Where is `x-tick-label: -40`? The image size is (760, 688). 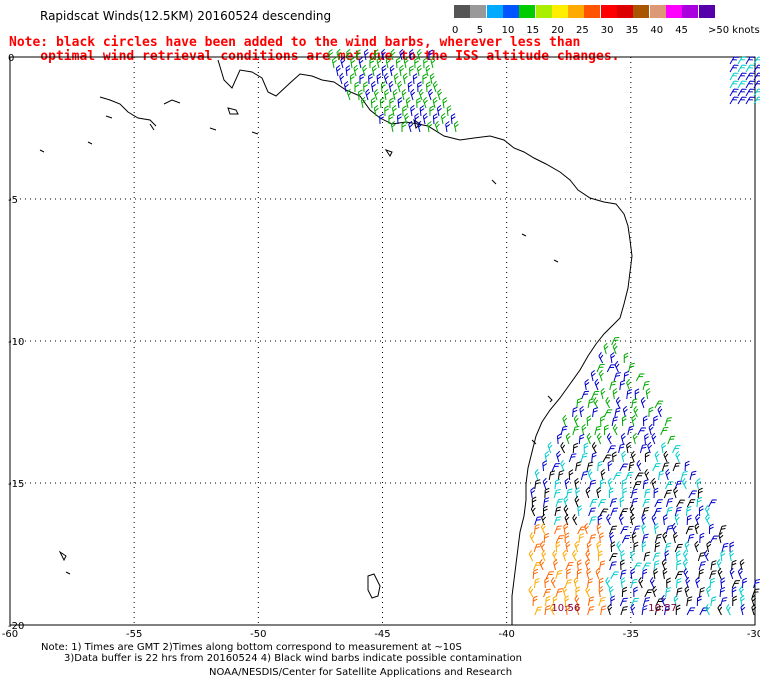 x-tick-label: -40 is located at coordinates (506, 634).